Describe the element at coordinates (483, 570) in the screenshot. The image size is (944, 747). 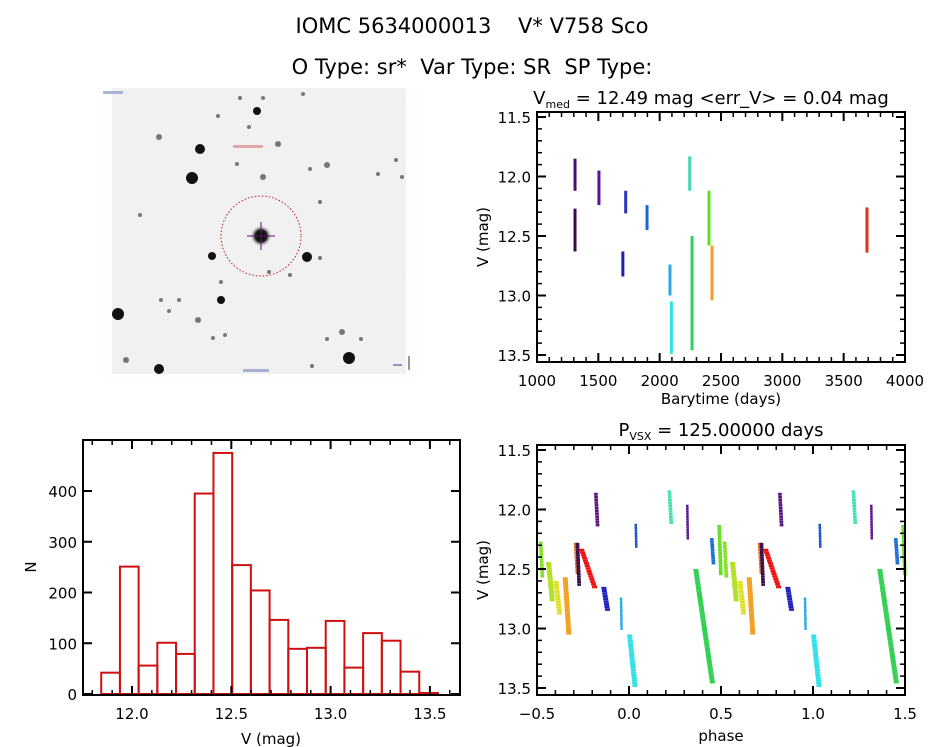
I see `phase-plot-ylabel: V (mag)` at that location.